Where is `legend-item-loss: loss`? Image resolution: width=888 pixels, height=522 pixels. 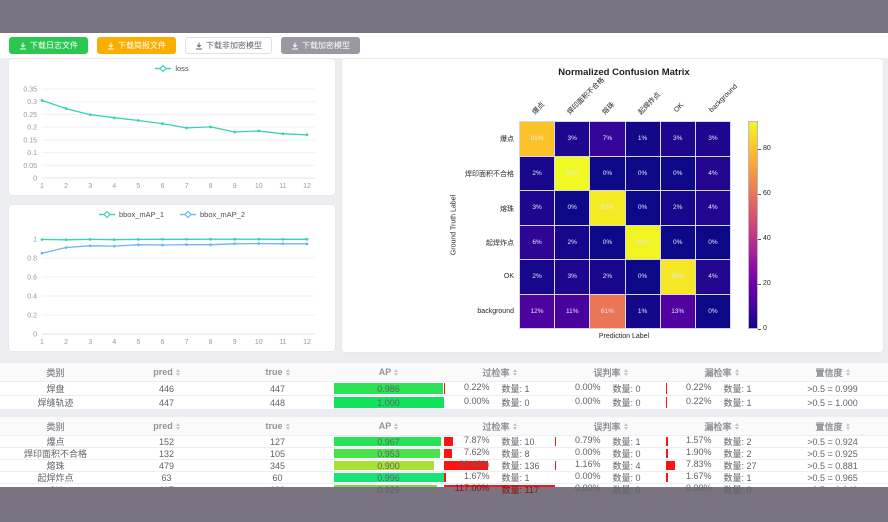
legend-item-loss: loss is located at coordinates (172, 68).